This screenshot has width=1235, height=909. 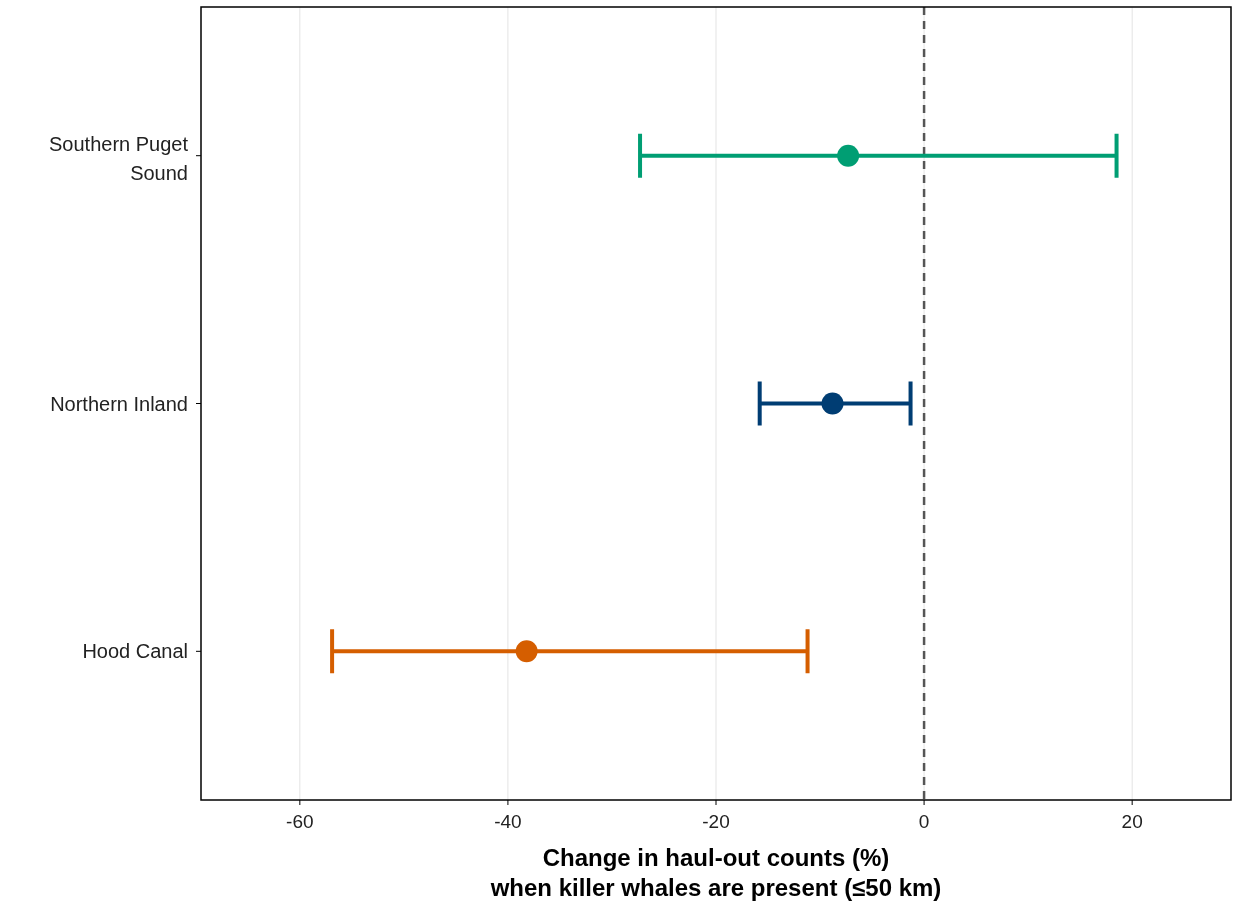 I want to click on x-axis-title: Change in haul-out counts (%) when killer whales are present (≤50 km), so click(x=715, y=872).